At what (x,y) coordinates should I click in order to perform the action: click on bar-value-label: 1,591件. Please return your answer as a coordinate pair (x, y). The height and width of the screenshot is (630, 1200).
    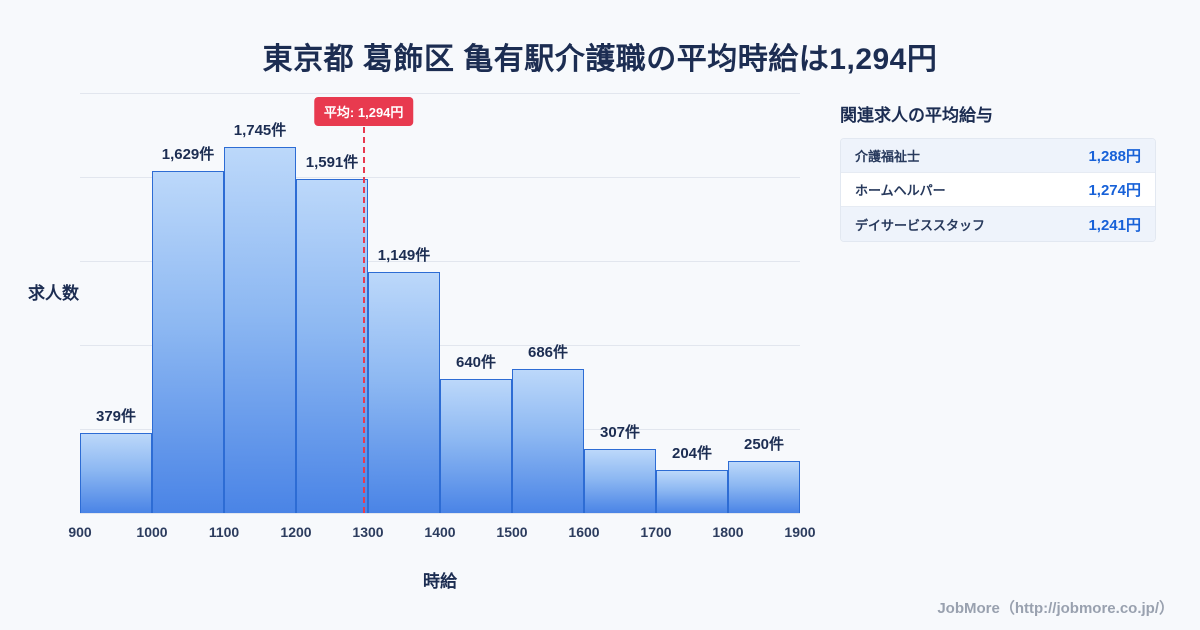
    Looking at the image, I should click on (332, 162).